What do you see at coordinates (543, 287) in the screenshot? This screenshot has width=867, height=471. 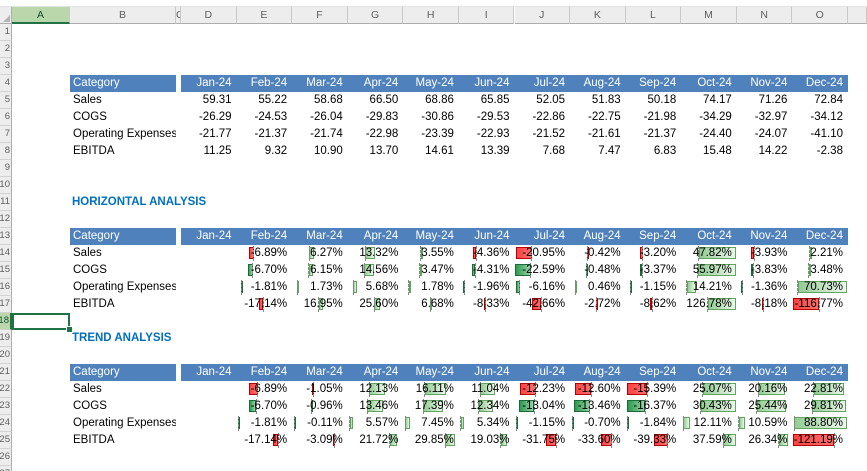 I see `value-cell: -6.16%` at bounding box center [543, 287].